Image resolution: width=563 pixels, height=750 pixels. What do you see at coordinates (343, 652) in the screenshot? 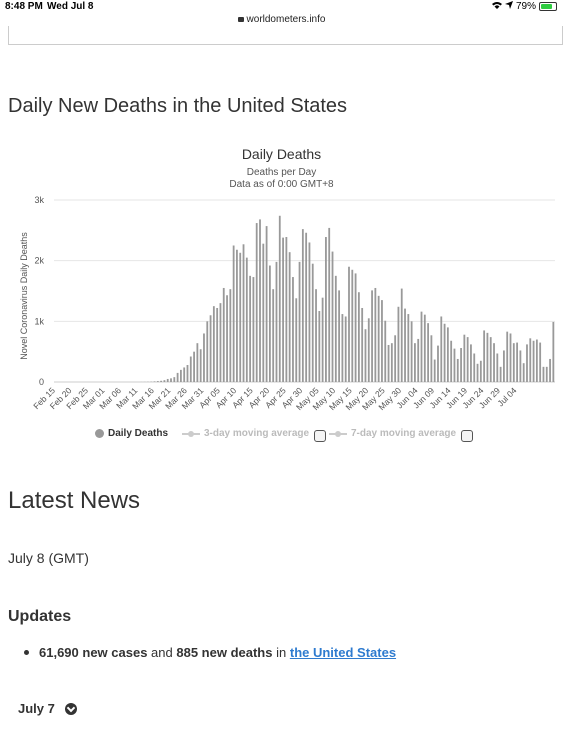
I see `country-link: the United States` at bounding box center [343, 652].